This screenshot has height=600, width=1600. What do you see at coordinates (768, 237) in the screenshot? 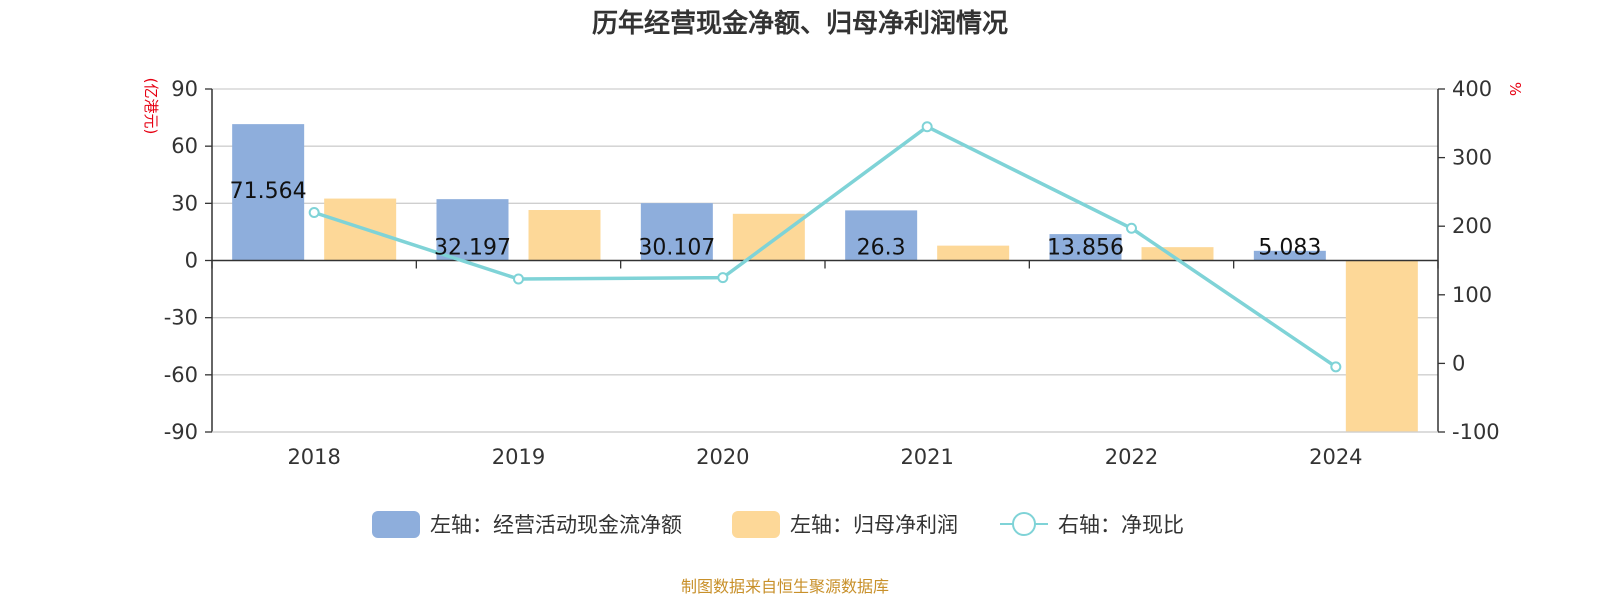
I see `bar-net-profit-2020` at bounding box center [768, 237].